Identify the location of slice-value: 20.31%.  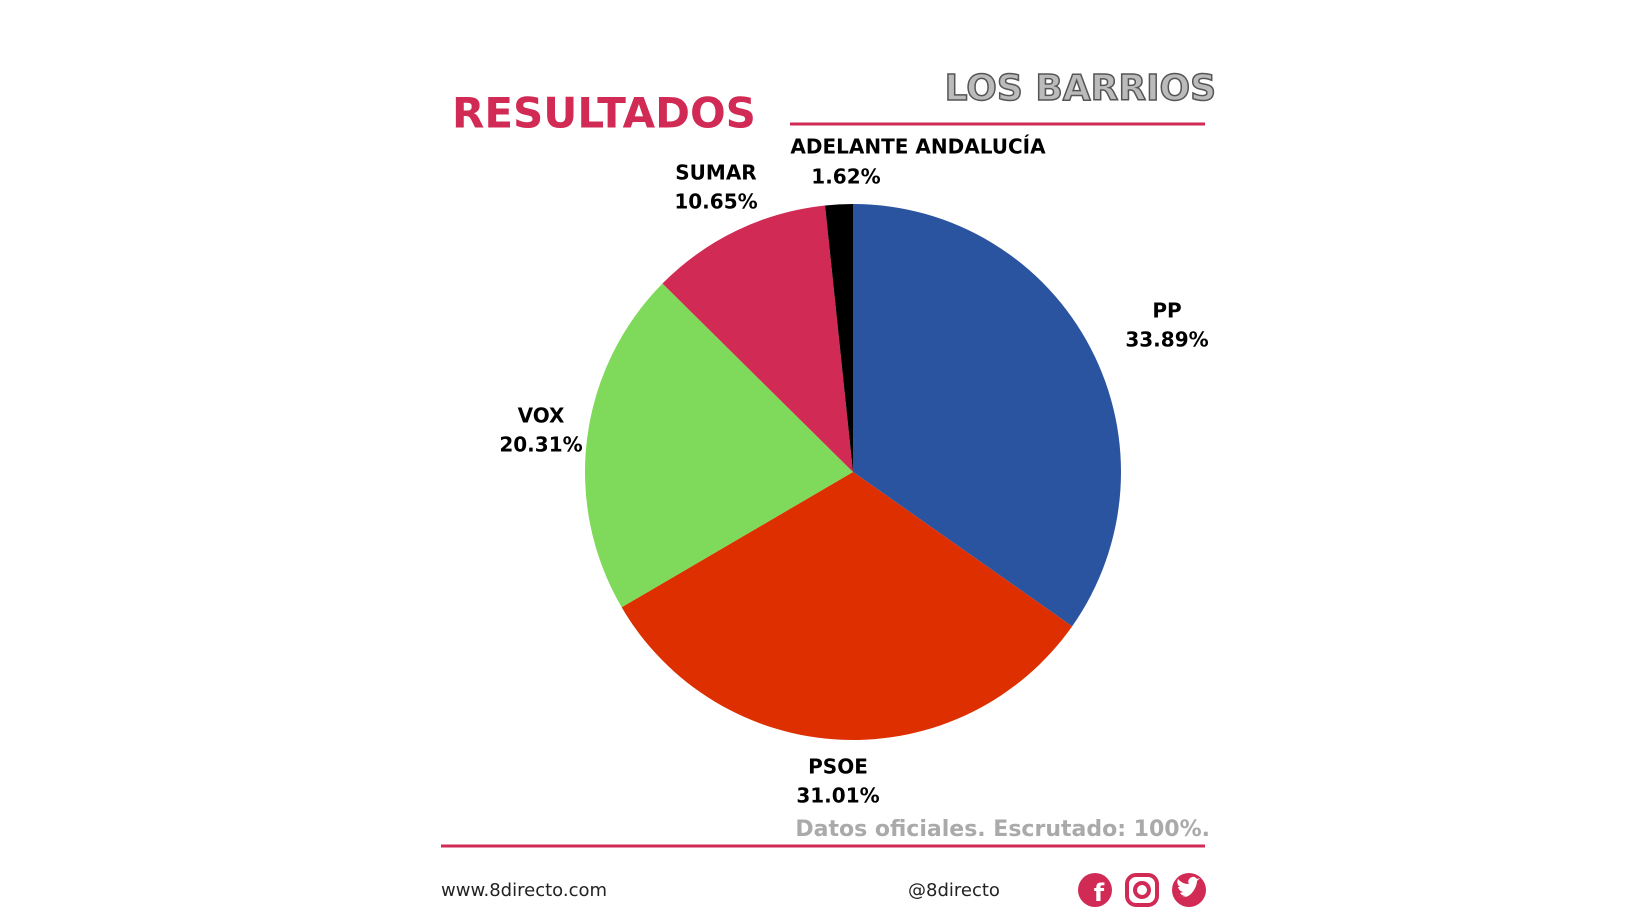
(540, 445).